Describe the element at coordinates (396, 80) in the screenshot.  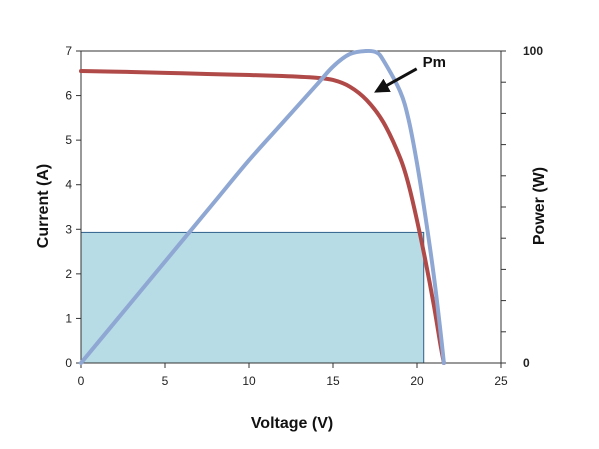
I see `pm-annotation-arrow` at that location.